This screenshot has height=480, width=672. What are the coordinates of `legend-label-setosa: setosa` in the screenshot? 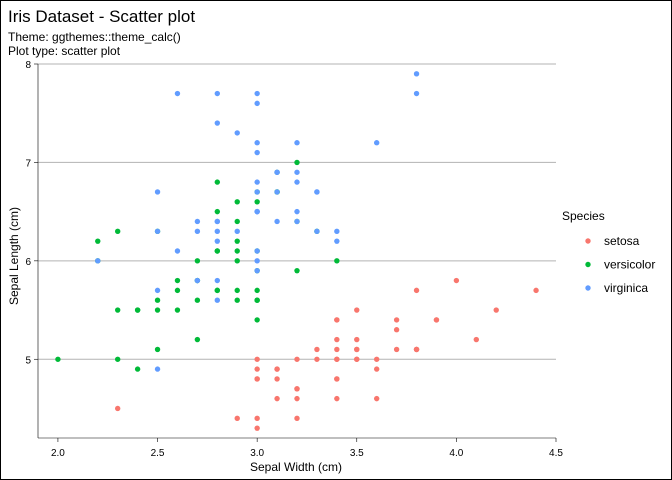 It's located at (622, 241).